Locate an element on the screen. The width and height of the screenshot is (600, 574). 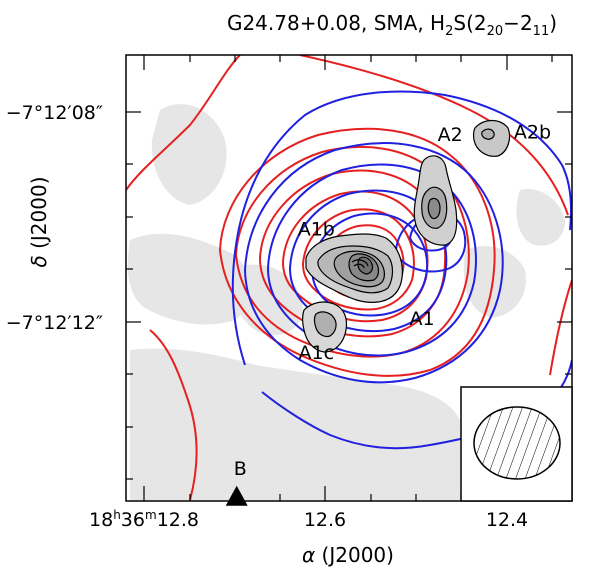
x-tick-label: 12.4 is located at coordinates (507, 520).